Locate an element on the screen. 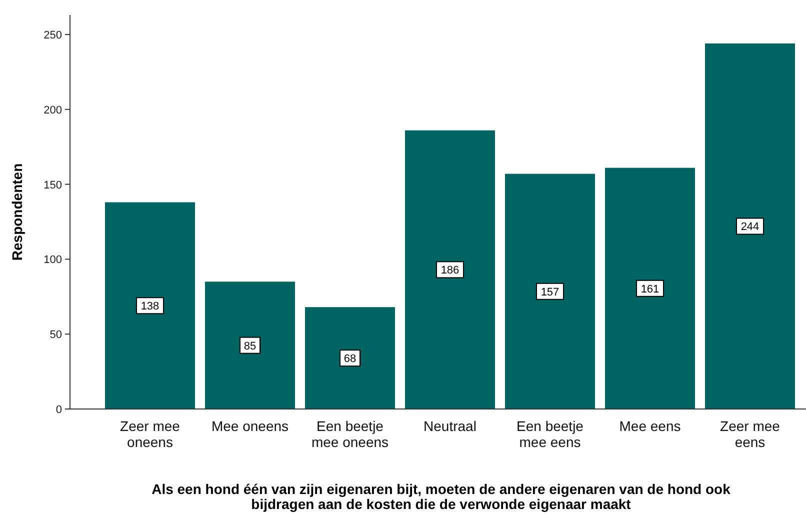 This screenshot has width=806, height=514. y-tick-label: 0 is located at coordinates (59, 410).